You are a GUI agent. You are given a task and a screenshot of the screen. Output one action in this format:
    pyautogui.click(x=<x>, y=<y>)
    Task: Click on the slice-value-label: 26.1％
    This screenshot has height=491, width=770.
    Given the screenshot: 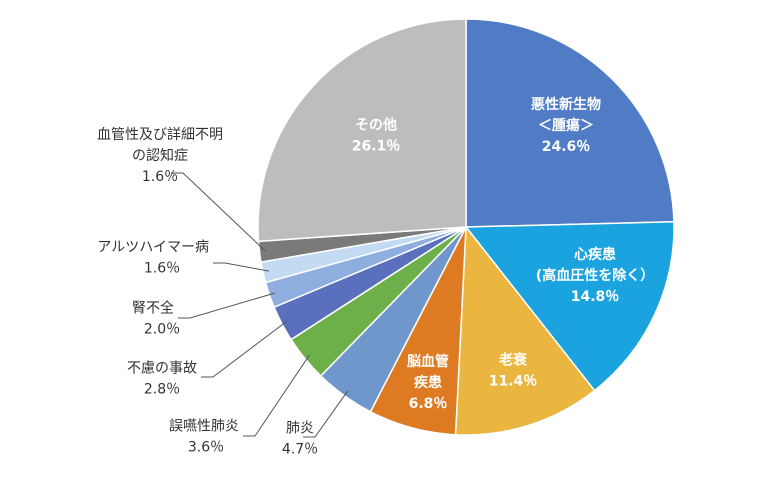 What is the action you would take?
    pyautogui.click(x=376, y=147)
    